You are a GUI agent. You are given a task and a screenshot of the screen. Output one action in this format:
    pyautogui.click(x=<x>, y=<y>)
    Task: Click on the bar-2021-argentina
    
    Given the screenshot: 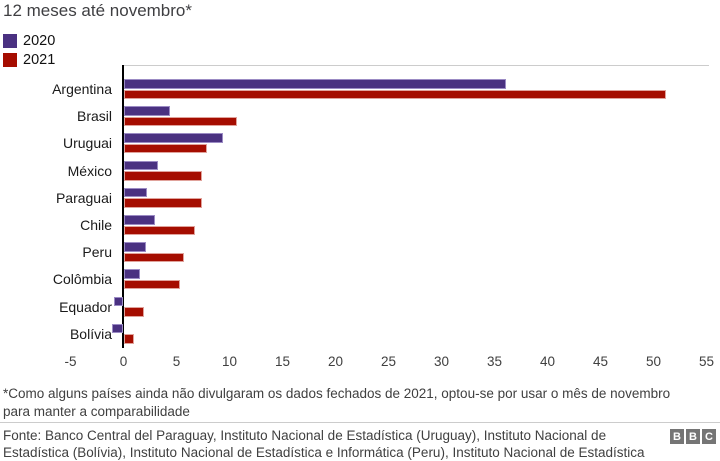 What is the action you would take?
    pyautogui.click(x=395, y=95)
    